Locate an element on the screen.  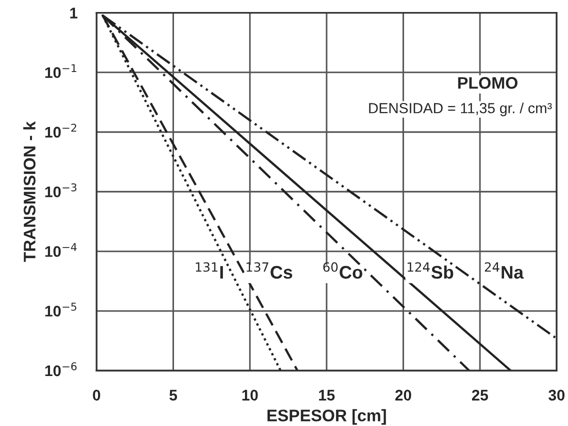
y-tick-label: 10$^{−6}$ is located at coordinates (61, 369).